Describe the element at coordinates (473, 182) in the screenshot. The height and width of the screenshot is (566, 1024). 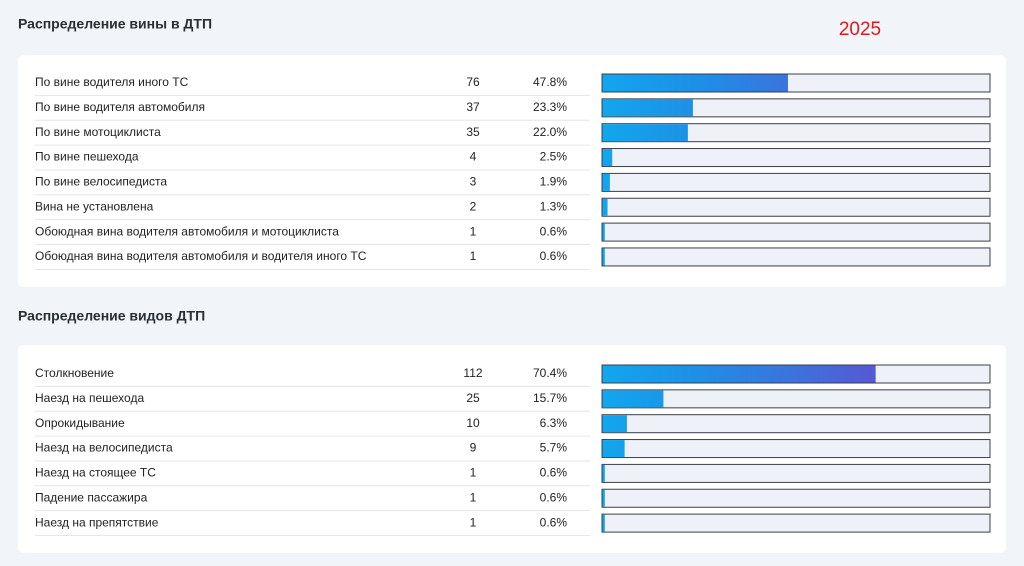
I see `row-count: 3` at that location.